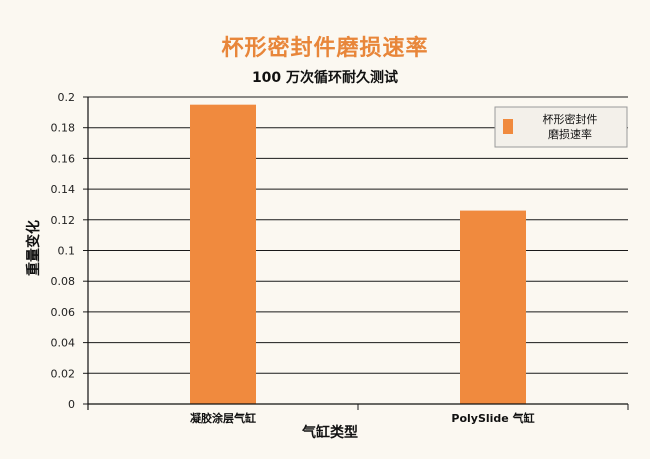 Image resolution: width=650 pixels, height=459 pixels. I want to click on y-axis-label: 重量变化, so click(33, 248).